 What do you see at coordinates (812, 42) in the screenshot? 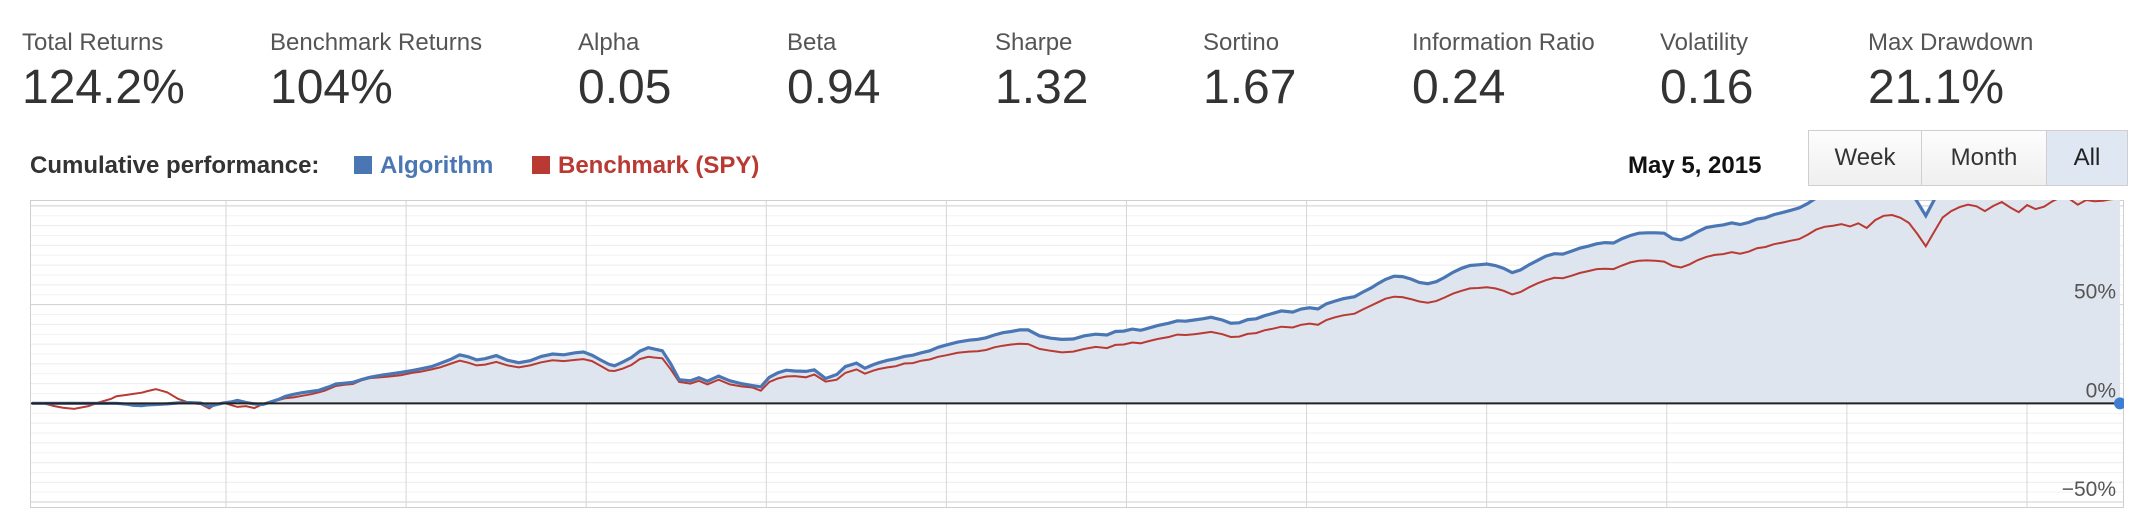
I see `metric-label: Beta` at bounding box center [812, 42].